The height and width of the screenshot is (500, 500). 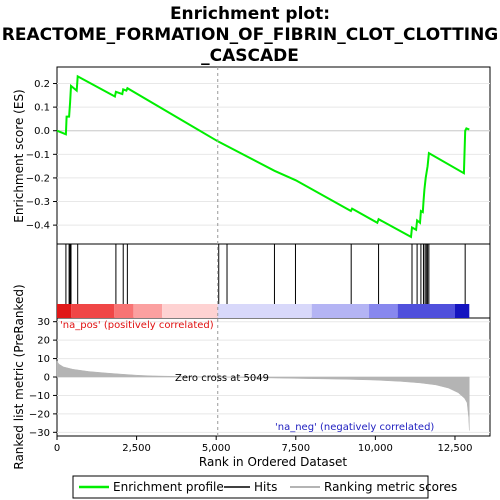 What do you see at coordinates (57, 448) in the screenshot?
I see `x-tick-label: 0` at bounding box center [57, 448].